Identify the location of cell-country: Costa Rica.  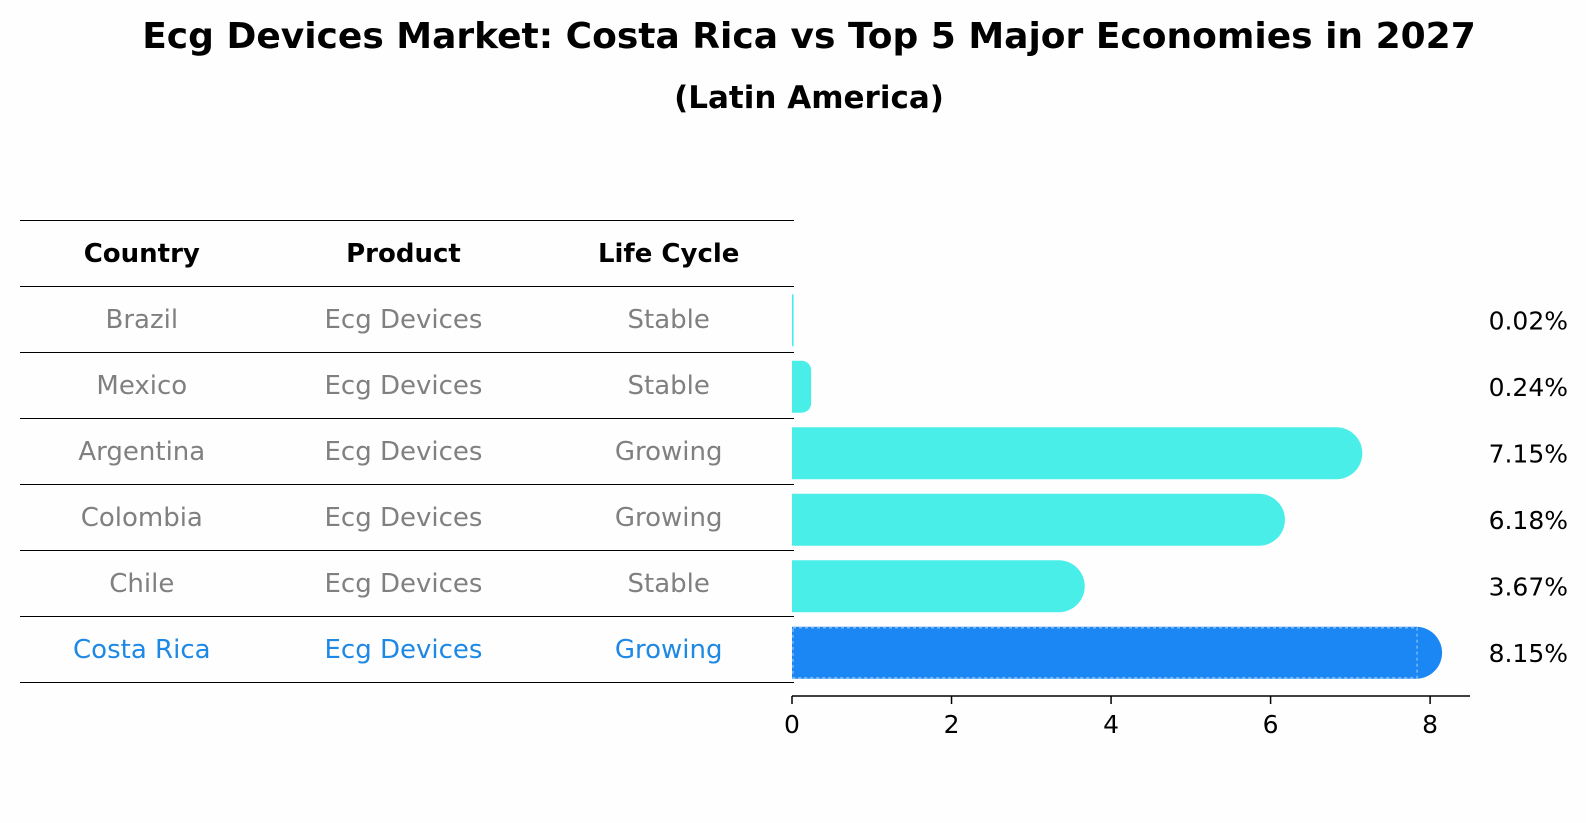
(142, 649).